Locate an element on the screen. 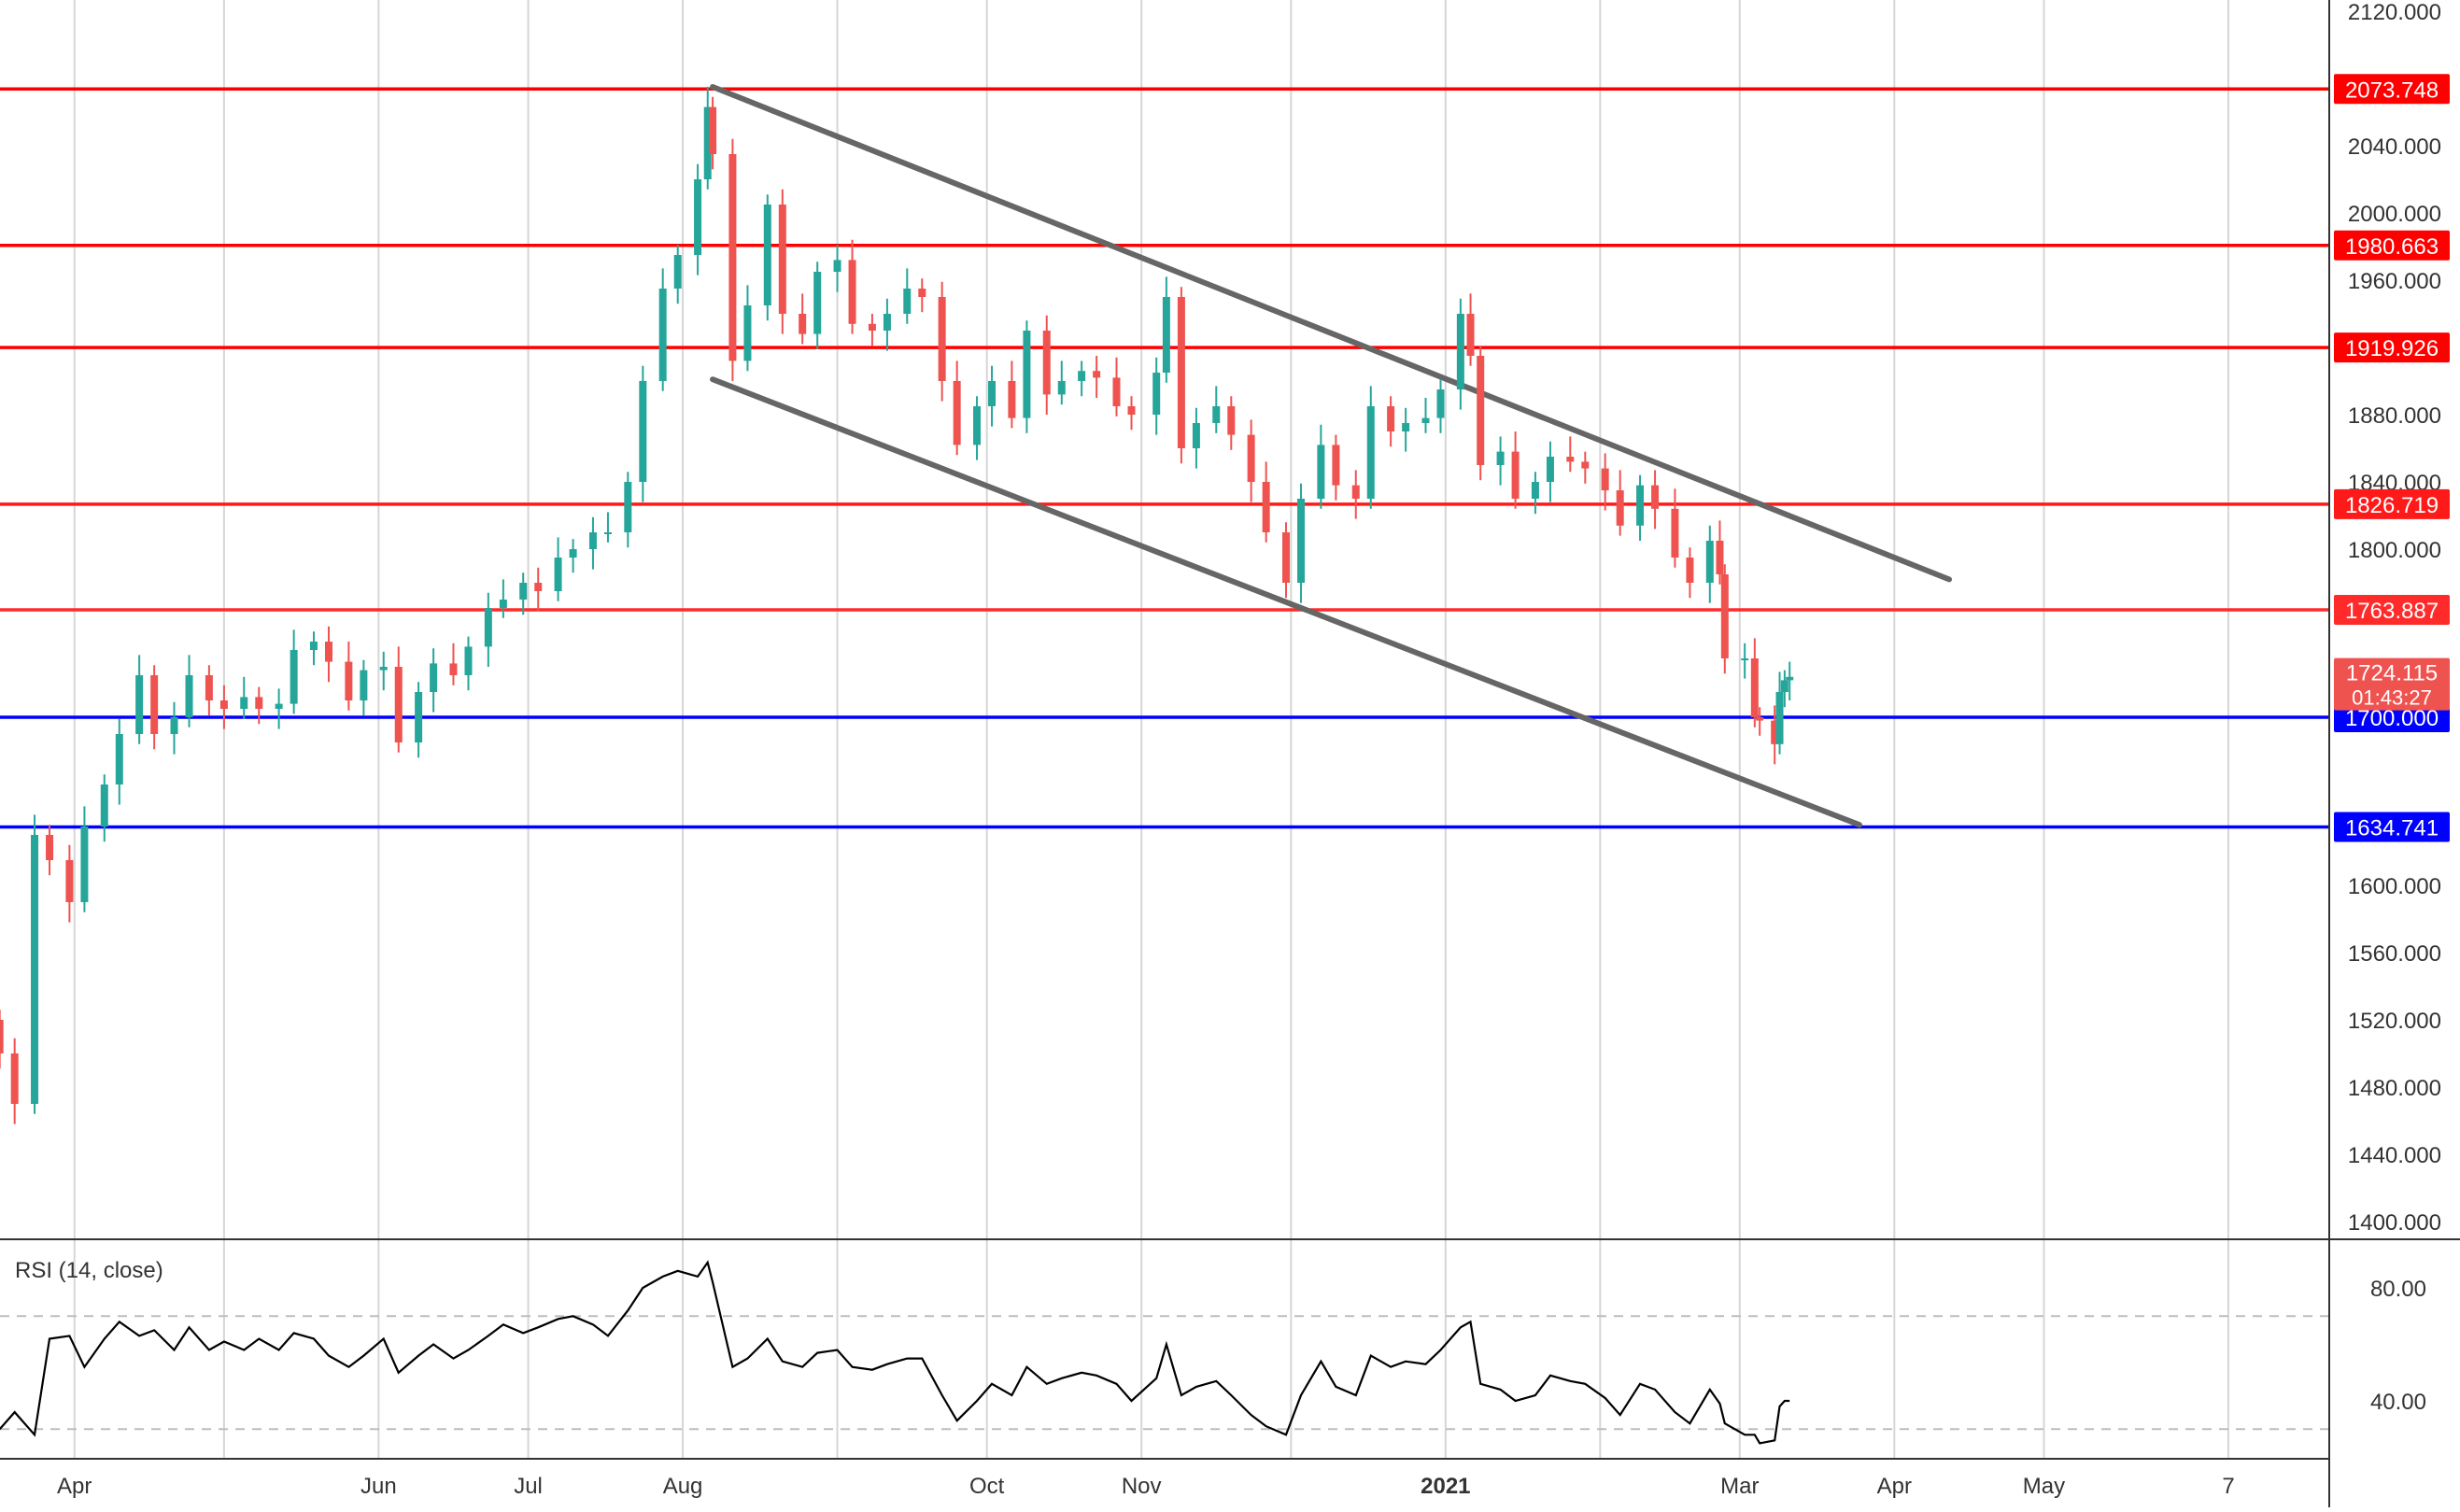 The height and width of the screenshot is (1512, 2460). time-axis-label: 2021 is located at coordinates (1445, 1487).